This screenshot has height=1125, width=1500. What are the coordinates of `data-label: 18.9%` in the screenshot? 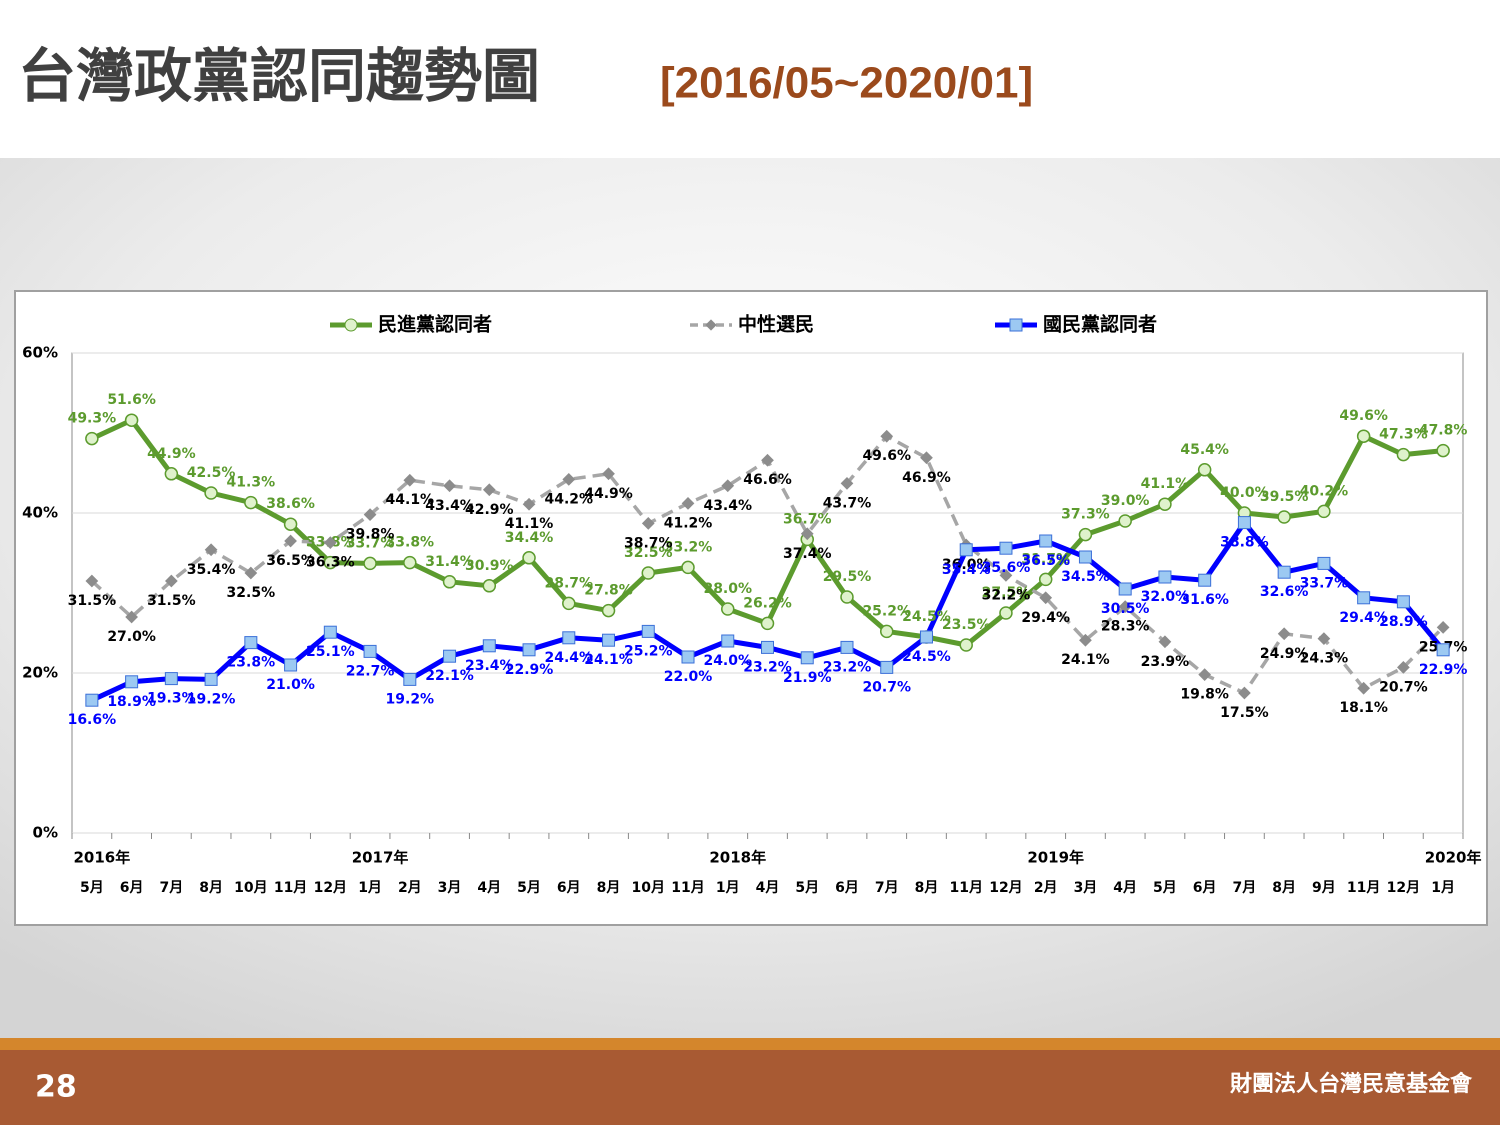 It's located at (131, 702).